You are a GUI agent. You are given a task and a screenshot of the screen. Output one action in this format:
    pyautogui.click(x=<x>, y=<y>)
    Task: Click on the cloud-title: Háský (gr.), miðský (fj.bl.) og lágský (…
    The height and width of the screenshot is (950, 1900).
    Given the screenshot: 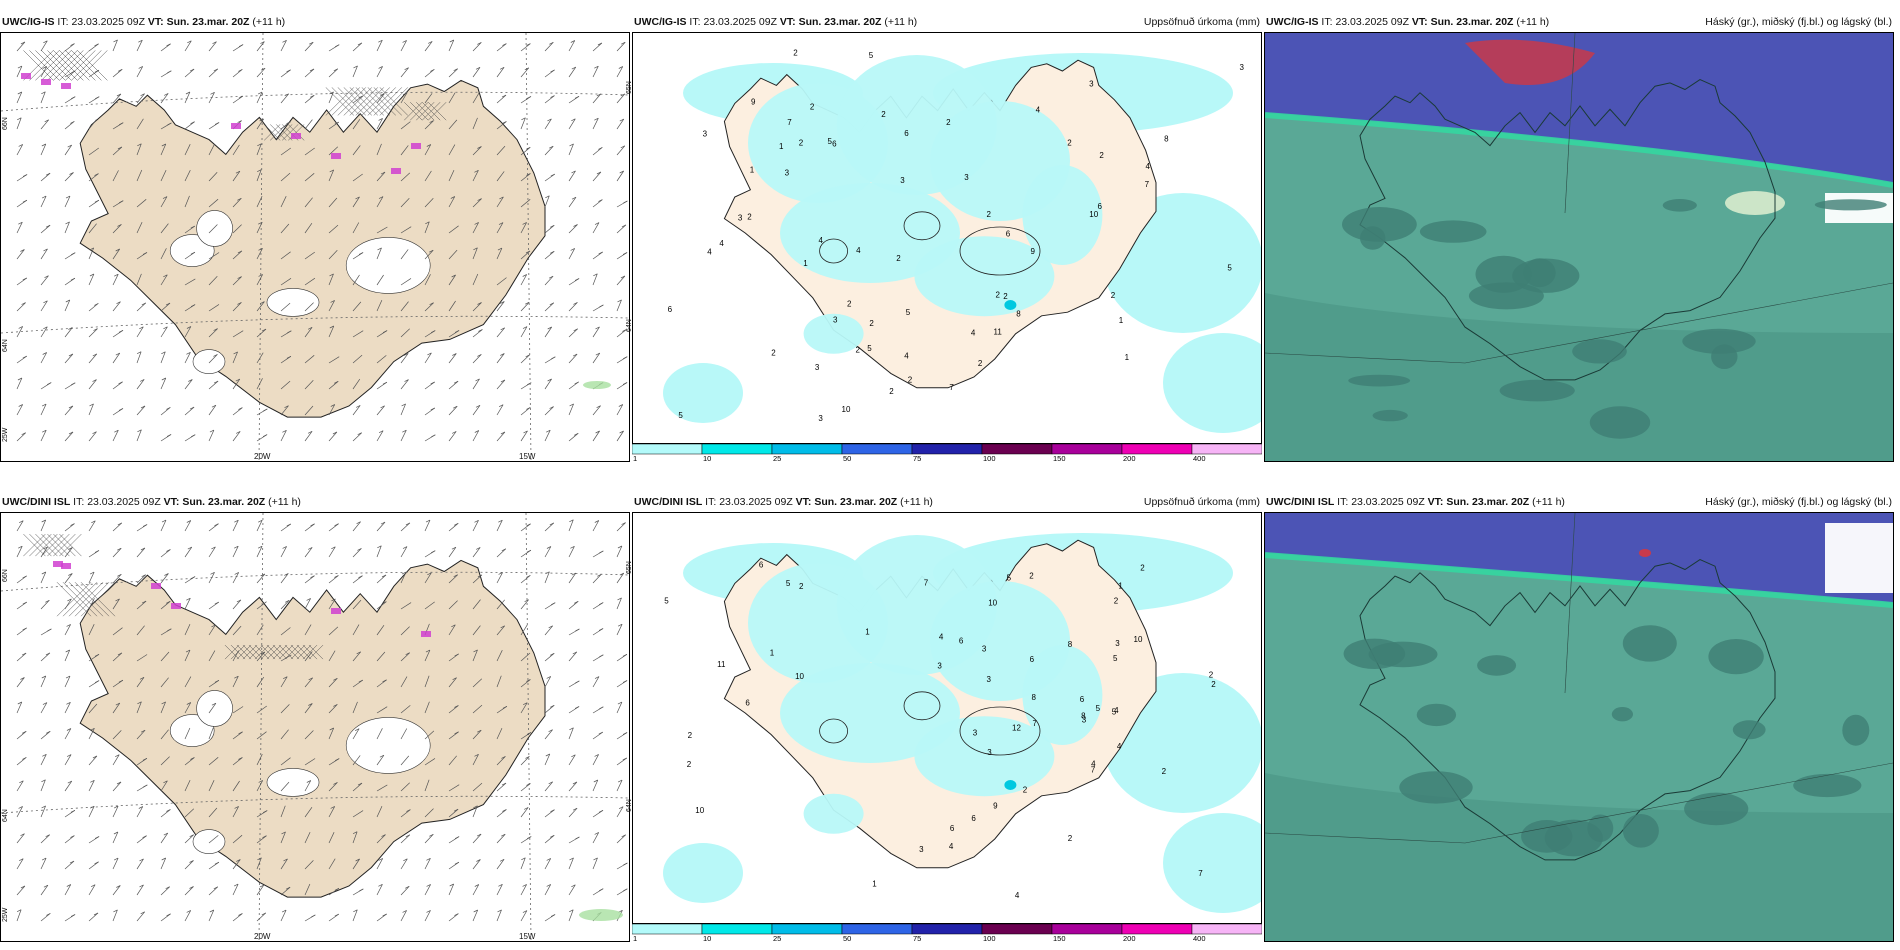 What is the action you would take?
    pyautogui.click(x=1798, y=502)
    